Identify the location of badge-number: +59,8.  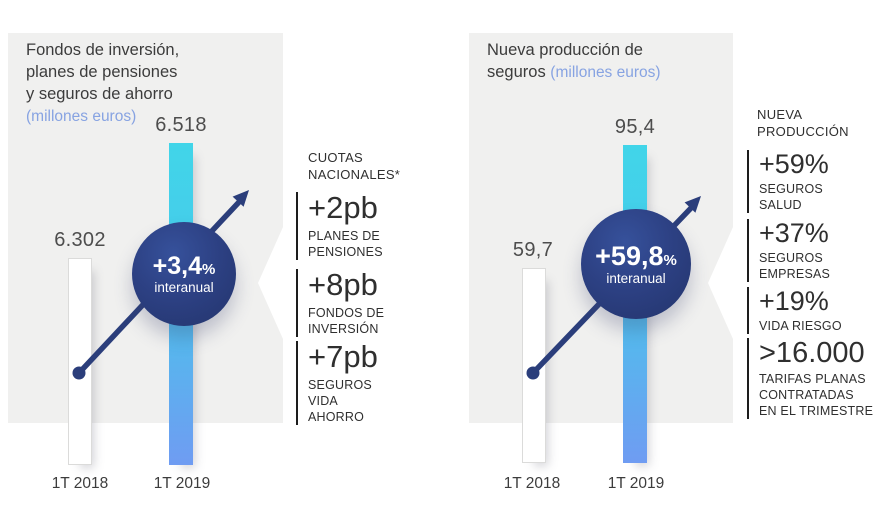
(629, 255).